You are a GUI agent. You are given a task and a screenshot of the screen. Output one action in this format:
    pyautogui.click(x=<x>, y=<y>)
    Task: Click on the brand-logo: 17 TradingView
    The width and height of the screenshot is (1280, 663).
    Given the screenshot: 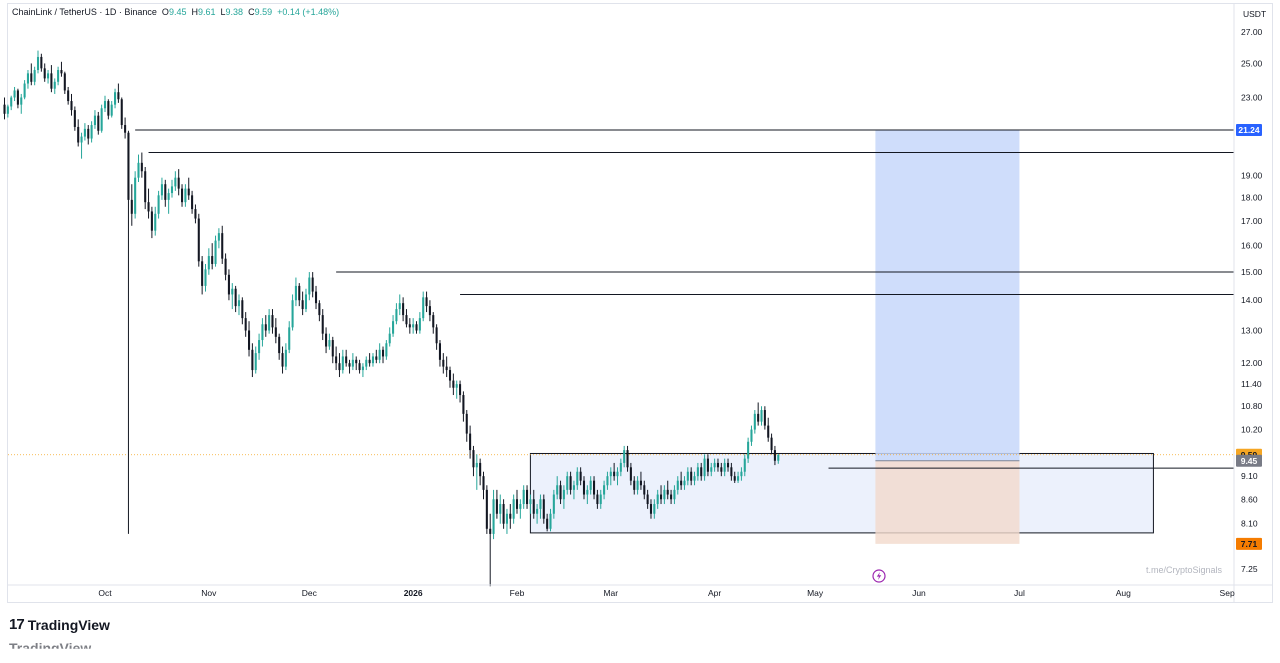 What is the action you would take?
    pyautogui.click(x=59, y=624)
    